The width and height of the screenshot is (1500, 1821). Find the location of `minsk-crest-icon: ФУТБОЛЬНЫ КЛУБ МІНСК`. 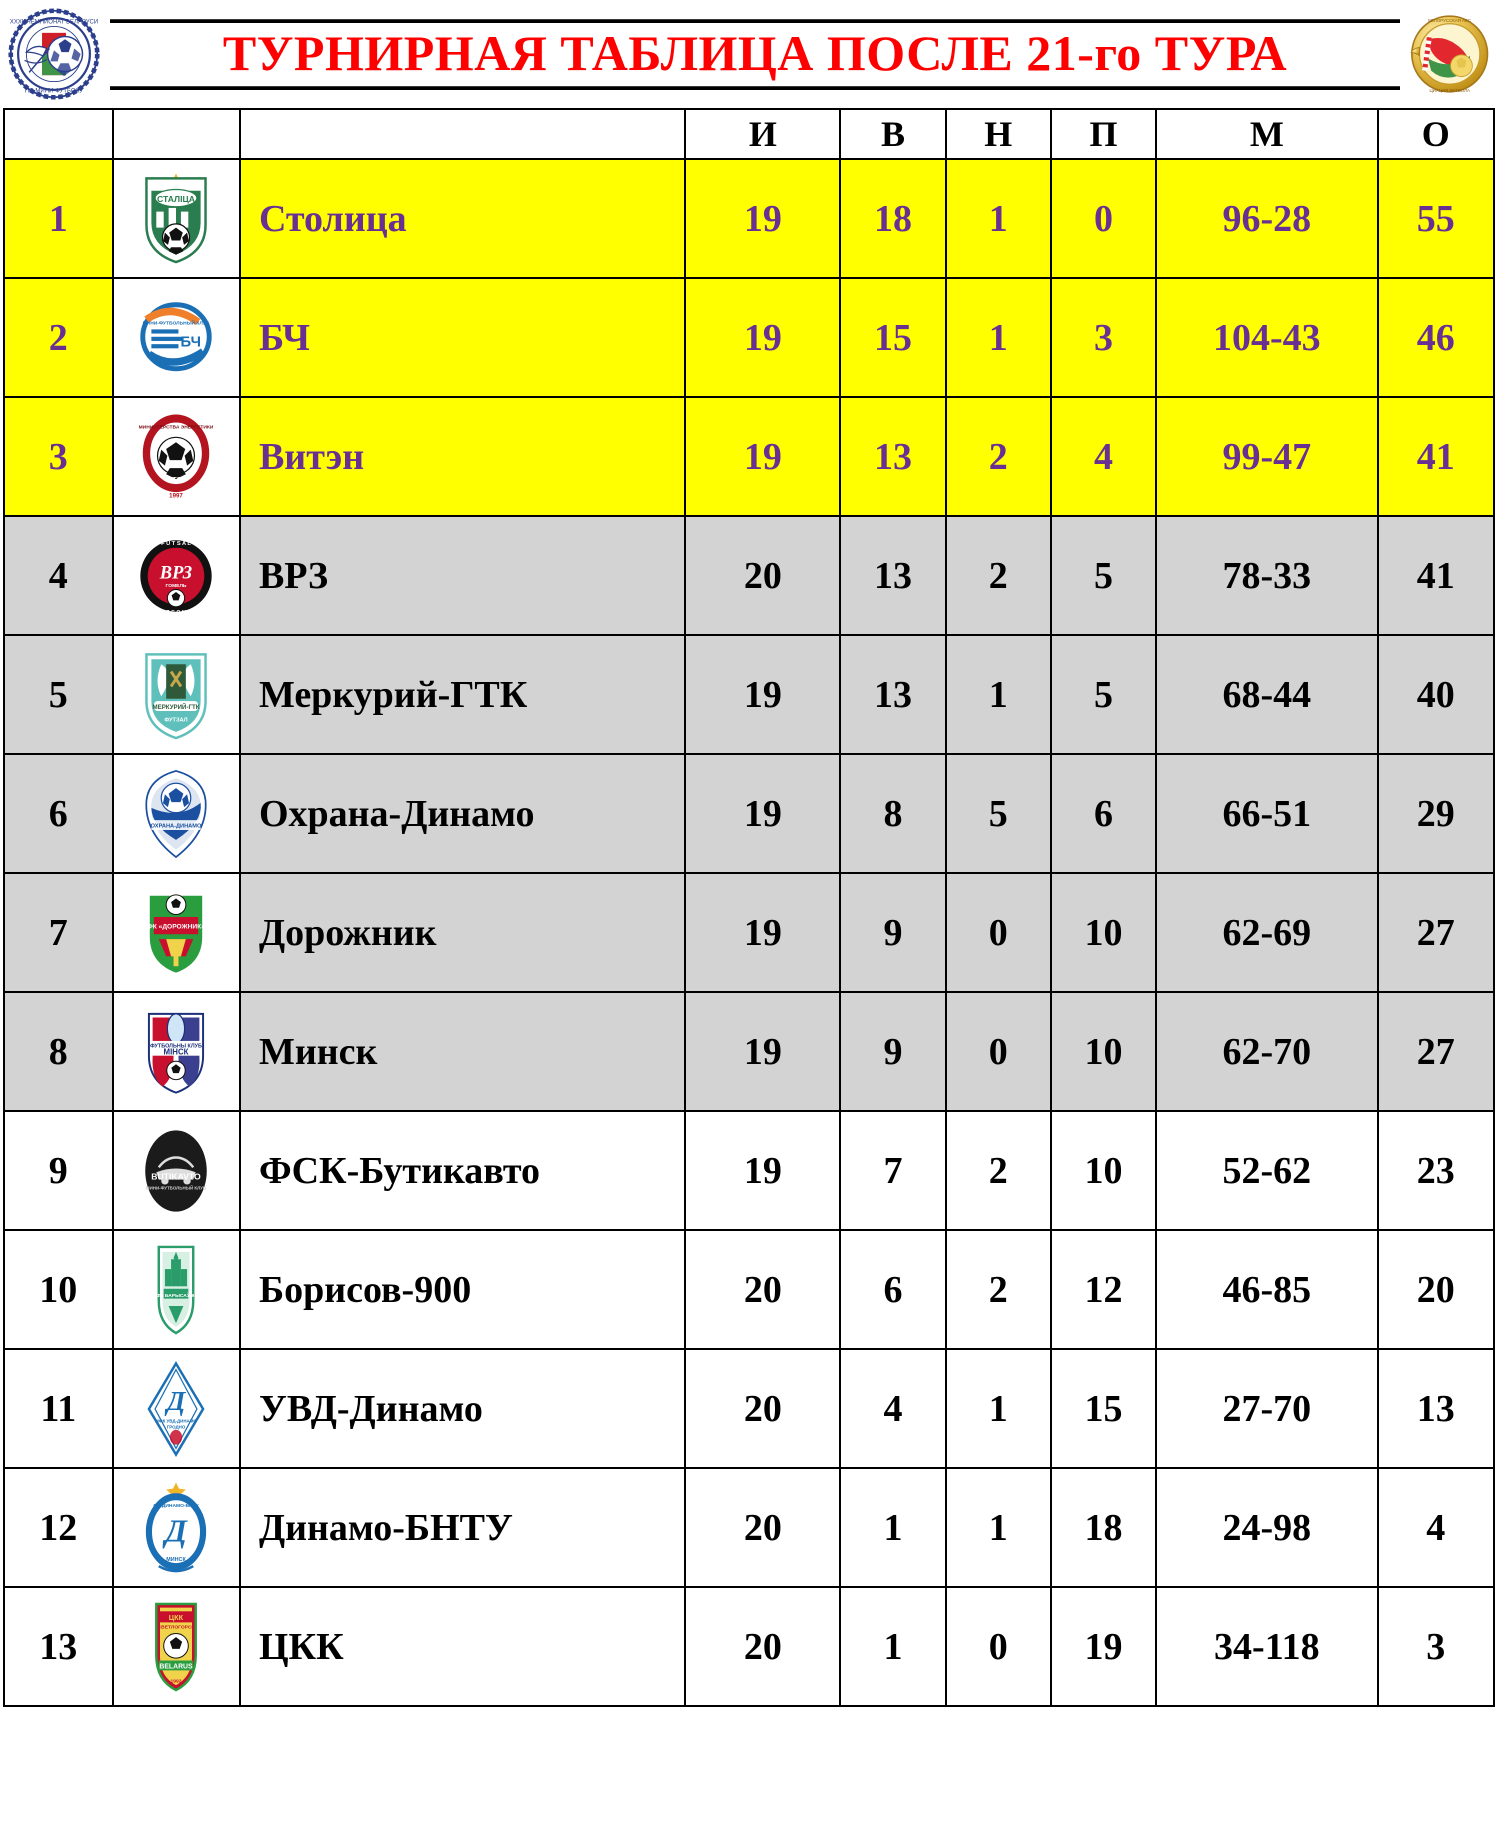

minsk-crest-icon: ФУТБОЛЬНЫ КЛУБ МІНСК is located at coordinates (176, 1052).